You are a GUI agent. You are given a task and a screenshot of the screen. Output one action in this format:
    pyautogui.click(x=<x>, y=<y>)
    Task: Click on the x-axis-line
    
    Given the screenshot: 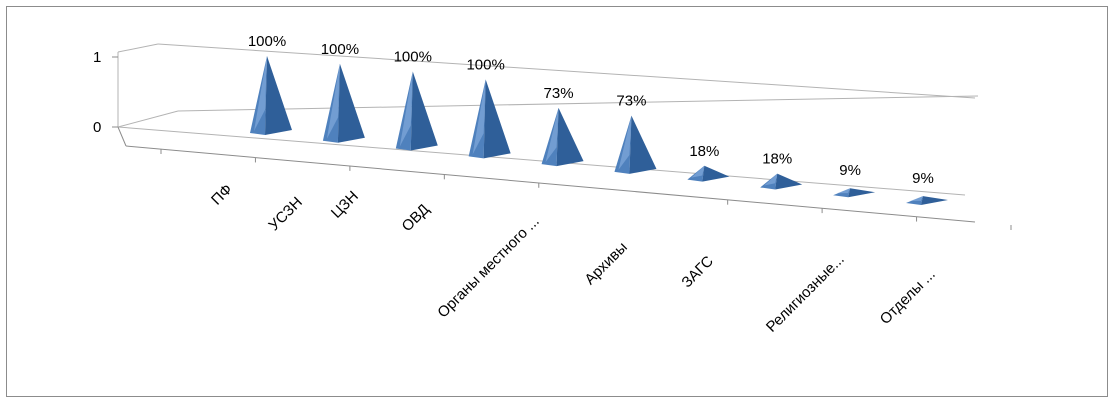 What is the action you would take?
    pyautogui.click(x=550, y=184)
    